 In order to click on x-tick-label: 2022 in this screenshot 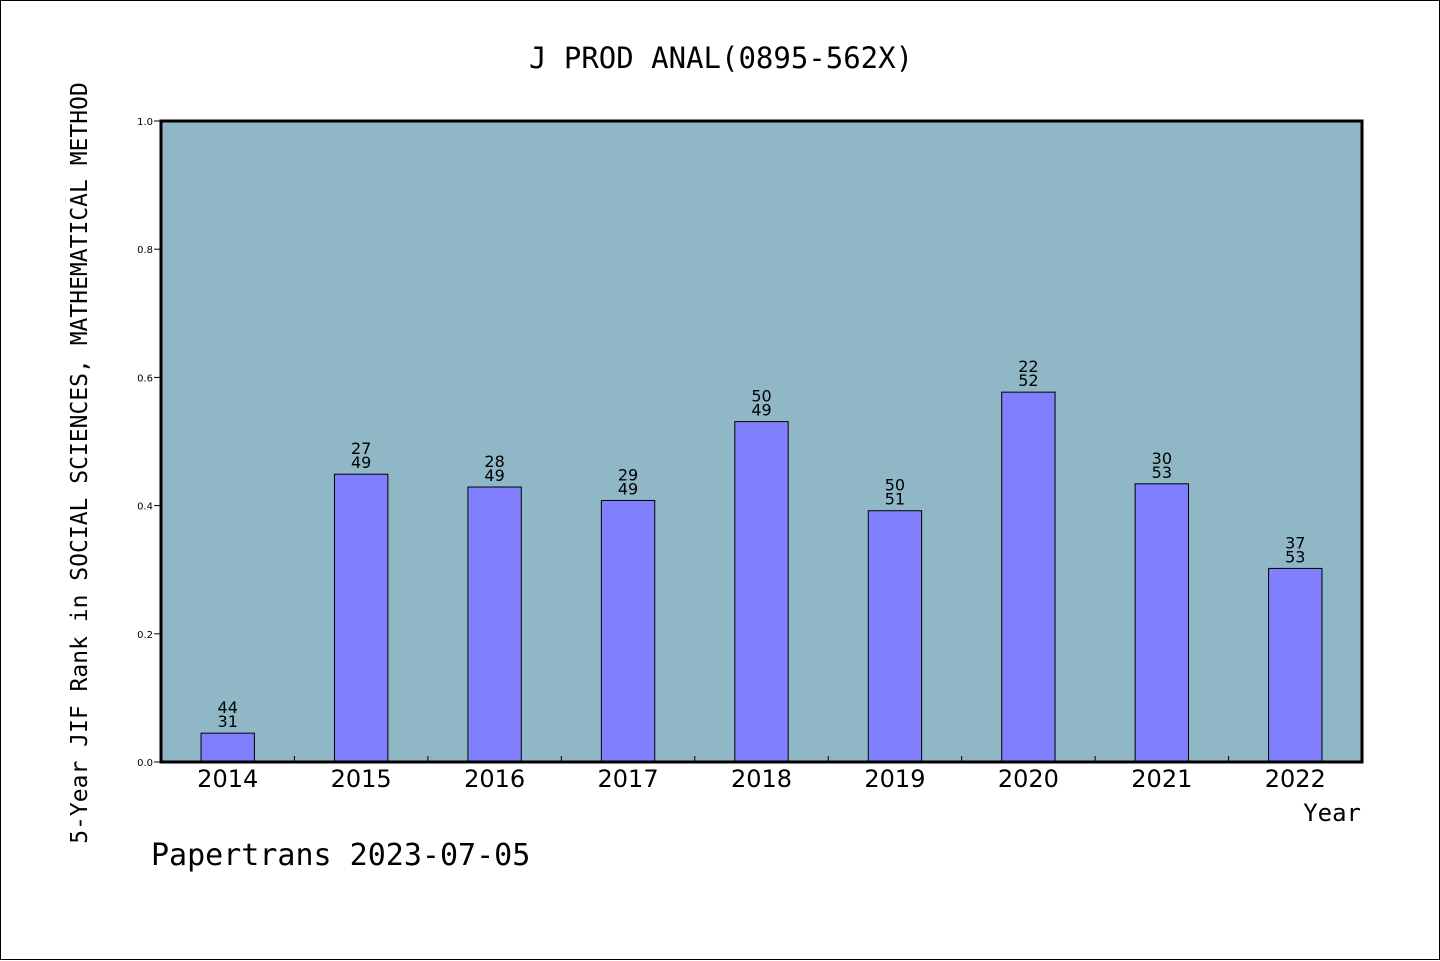, I will do `click(1295, 779)`.